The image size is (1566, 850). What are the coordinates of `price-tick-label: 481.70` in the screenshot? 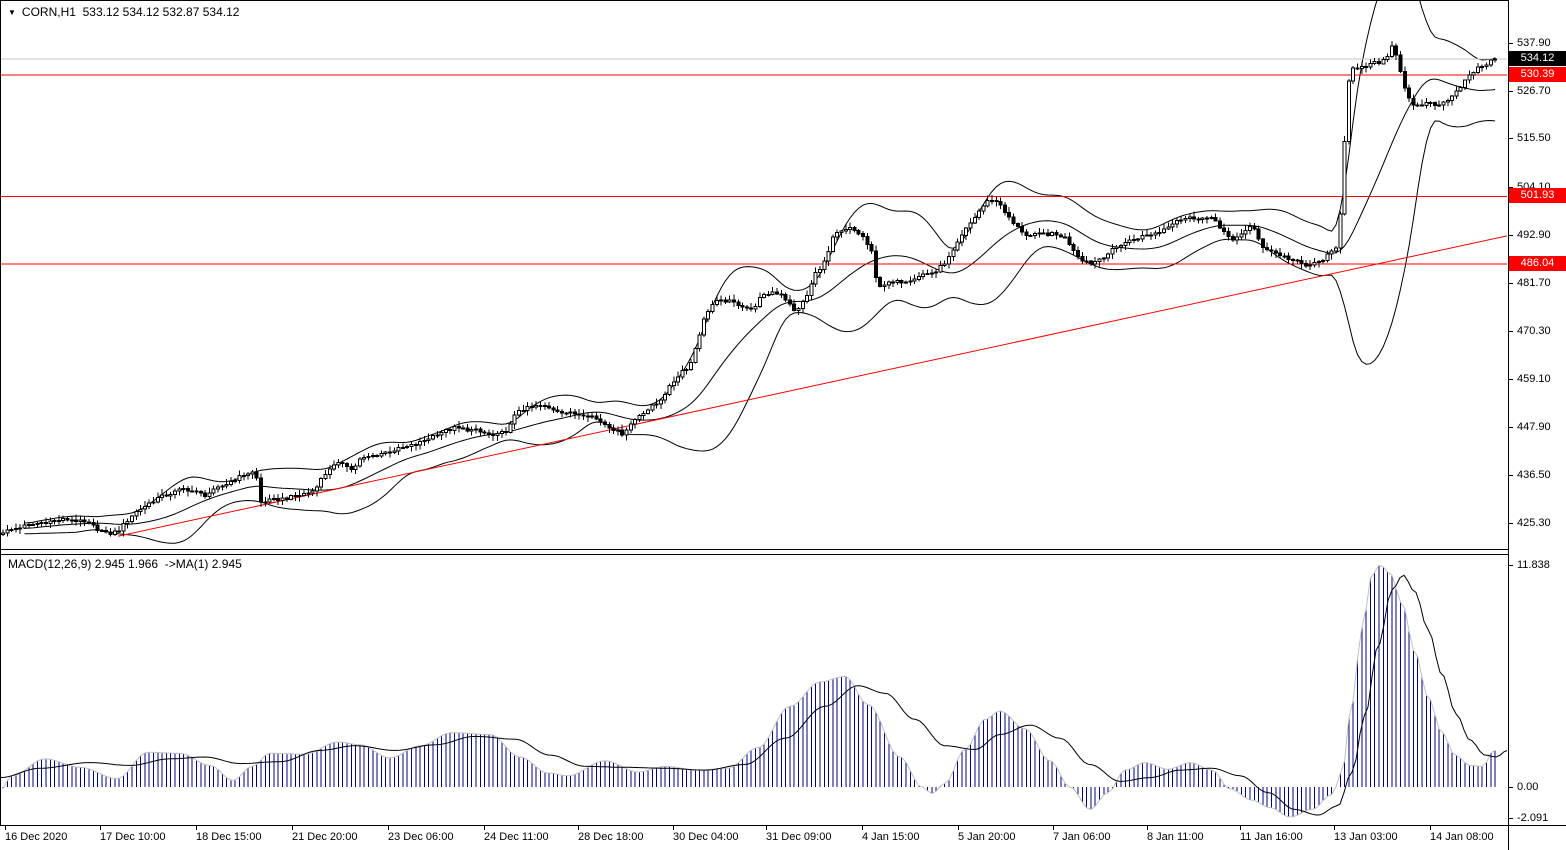 It's located at (1534, 283).